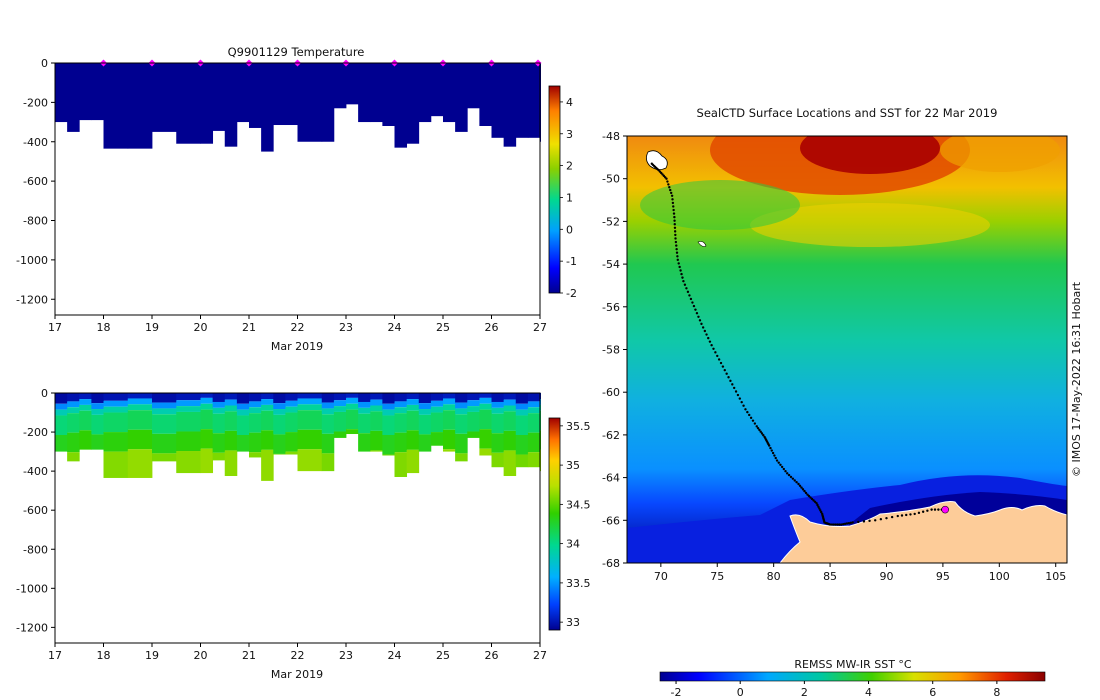 The height and width of the screenshot is (700, 1100). Describe the element at coordinates (35, 549) in the screenshot. I see `salinity-y-tick-label: -800` at that location.